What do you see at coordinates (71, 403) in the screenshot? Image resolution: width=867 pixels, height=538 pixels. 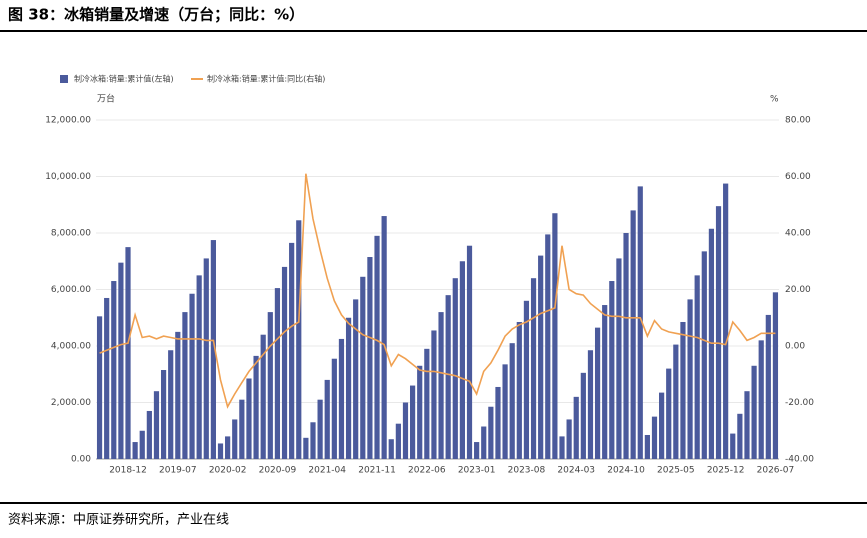 I see `y-tick-label: 2,000.00` at bounding box center [71, 403].